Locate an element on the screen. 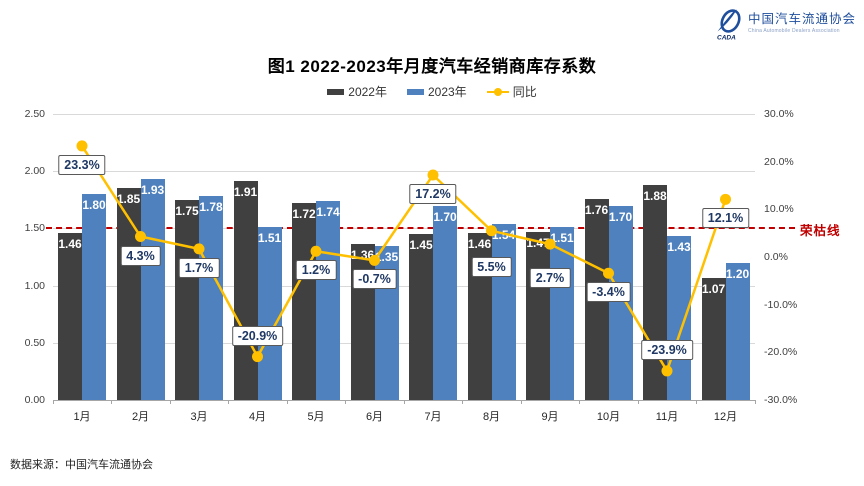  yoy-point-m4 is located at coordinates (257, 357).